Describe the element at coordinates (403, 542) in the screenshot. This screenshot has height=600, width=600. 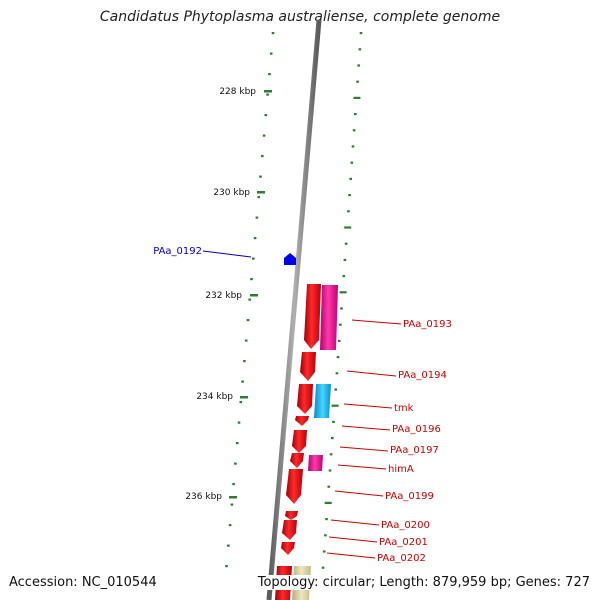
I see `gene-label: PAa_0201` at that location.